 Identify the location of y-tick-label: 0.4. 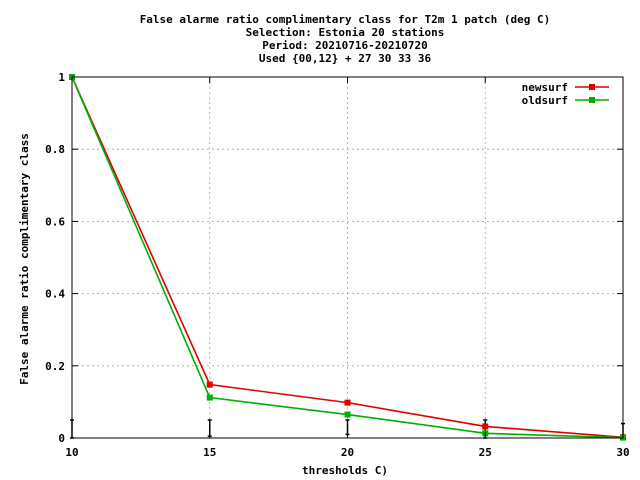
(55, 294).